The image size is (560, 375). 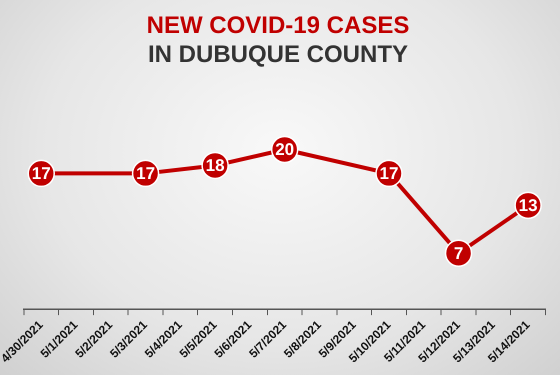 What do you see at coordinates (278, 54) in the screenshot?
I see `chart-subtitle: IN DUBUQUE COUNTY` at bounding box center [278, 54].